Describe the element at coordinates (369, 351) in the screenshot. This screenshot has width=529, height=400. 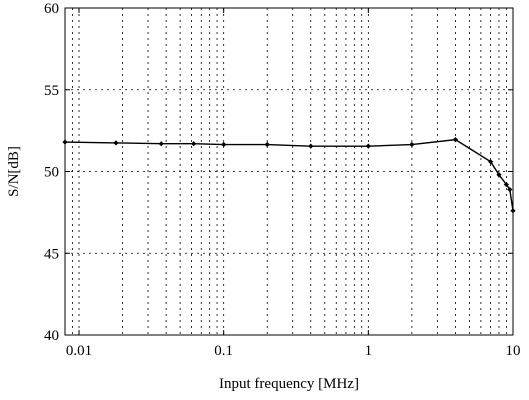
I see `x-tick-label: 1` at that location.